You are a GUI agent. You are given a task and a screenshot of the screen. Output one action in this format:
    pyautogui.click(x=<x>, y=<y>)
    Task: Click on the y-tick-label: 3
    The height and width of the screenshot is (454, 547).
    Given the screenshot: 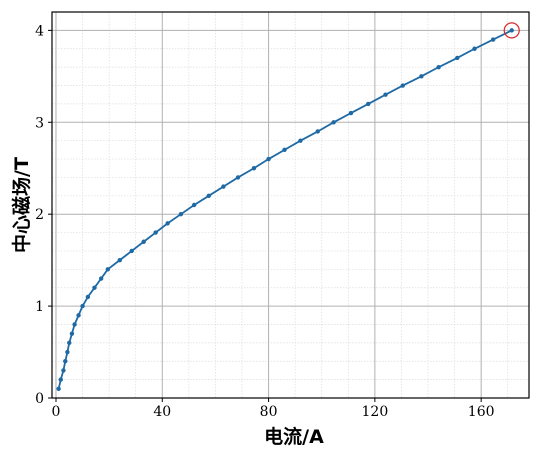 What is the action you would take?
    pyautogui.click(x=39, y=123)
    